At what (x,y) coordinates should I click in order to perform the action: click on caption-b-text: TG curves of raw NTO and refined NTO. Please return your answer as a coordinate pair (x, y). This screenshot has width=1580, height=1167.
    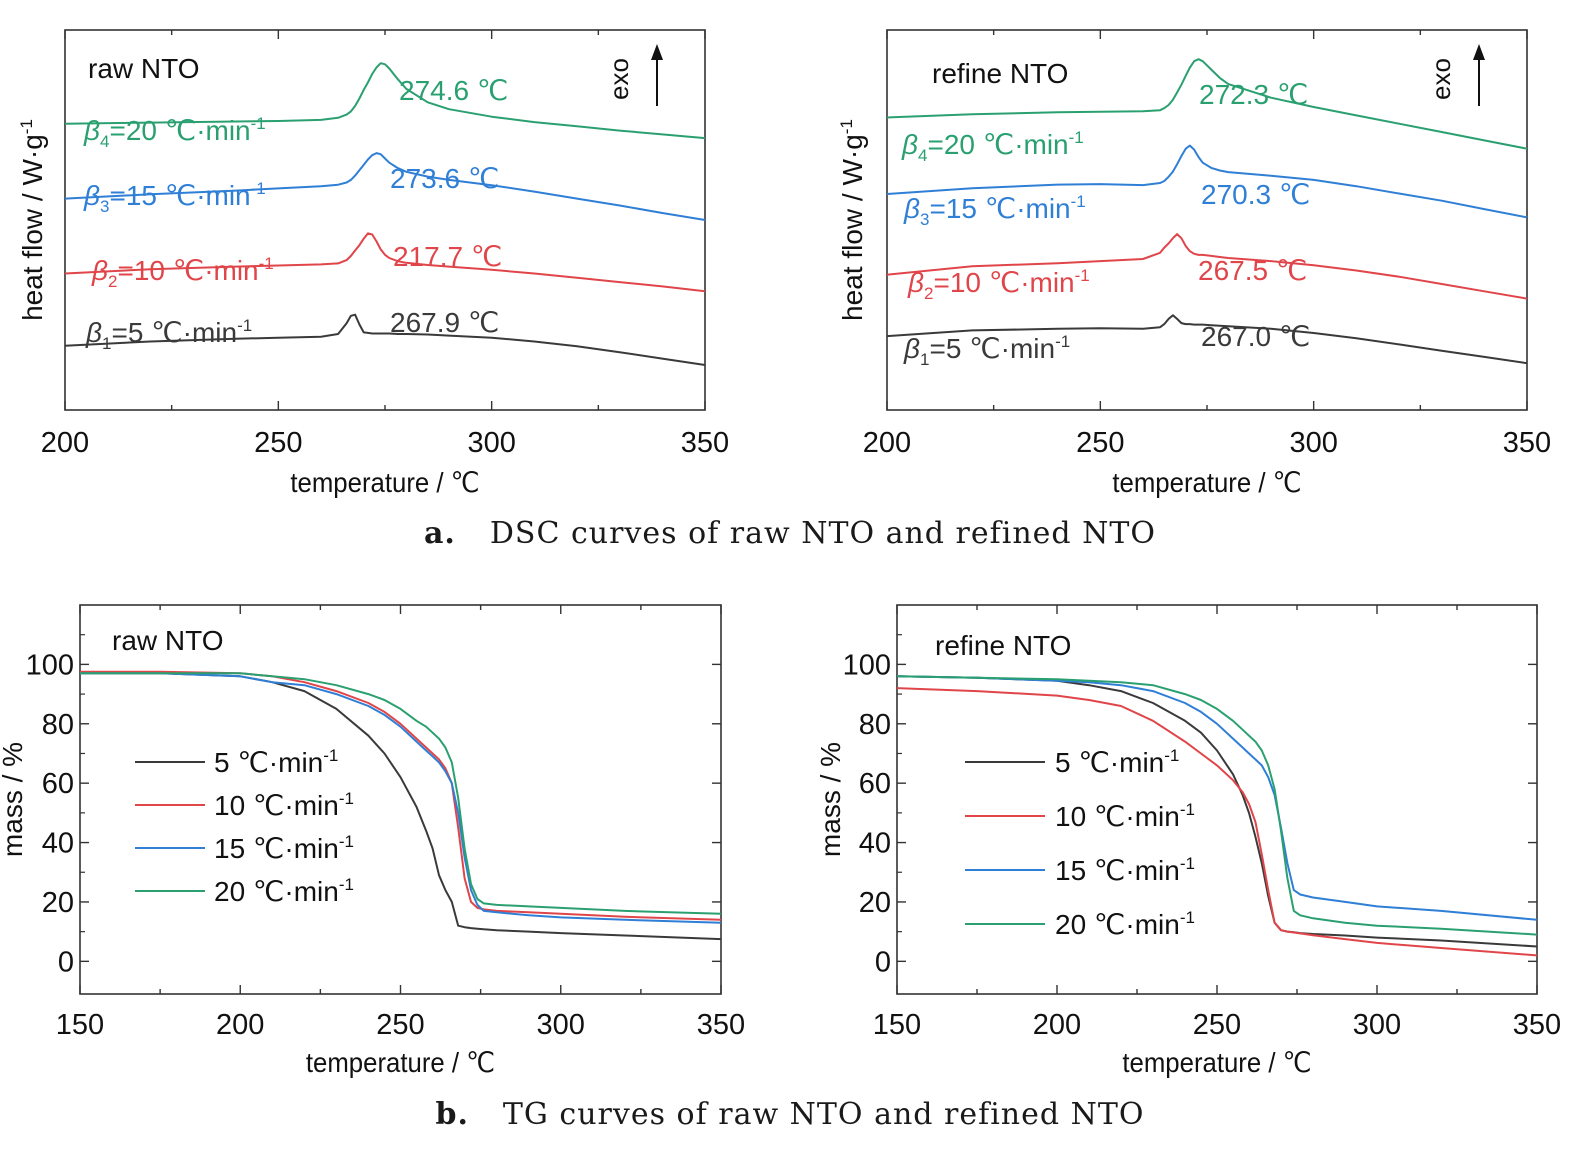
    Looking at the image, I should click on (823, 1114).